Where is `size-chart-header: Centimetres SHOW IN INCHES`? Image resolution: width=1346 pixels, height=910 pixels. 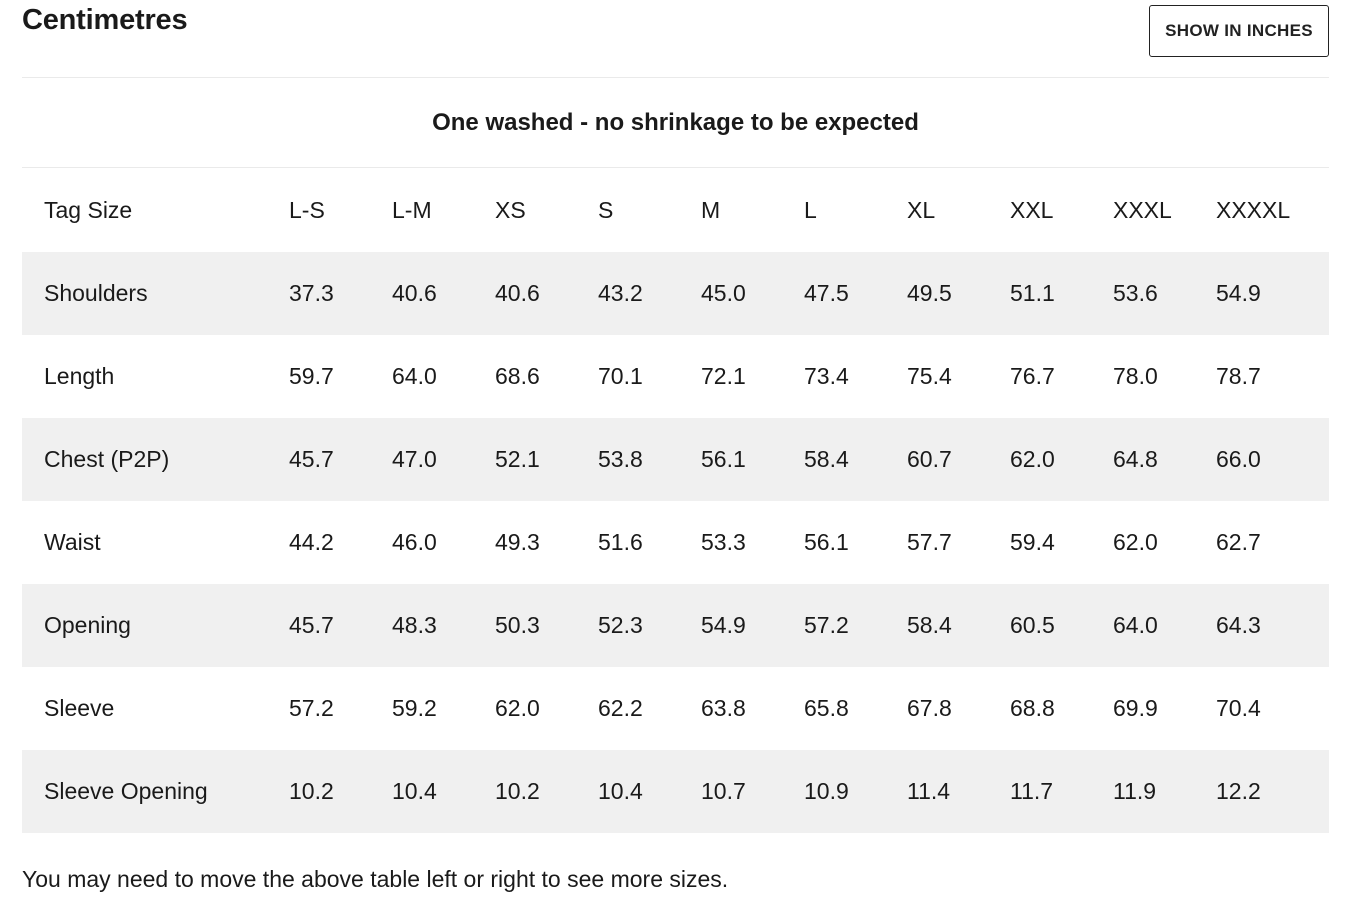 size-chart-header: Centimetres SHOW IN INCHES is located at coordinates (675, 39).